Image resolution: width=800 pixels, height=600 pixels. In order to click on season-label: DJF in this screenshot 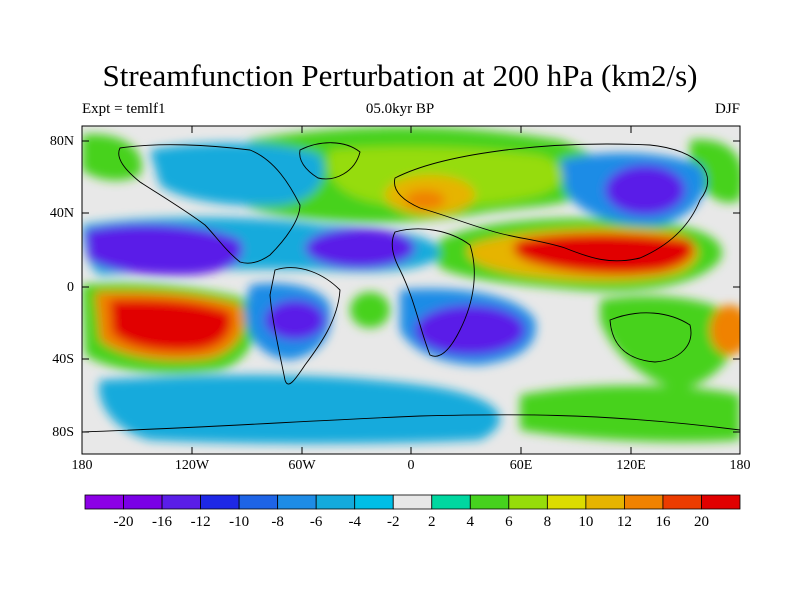, I will do `click(727, 109)`.